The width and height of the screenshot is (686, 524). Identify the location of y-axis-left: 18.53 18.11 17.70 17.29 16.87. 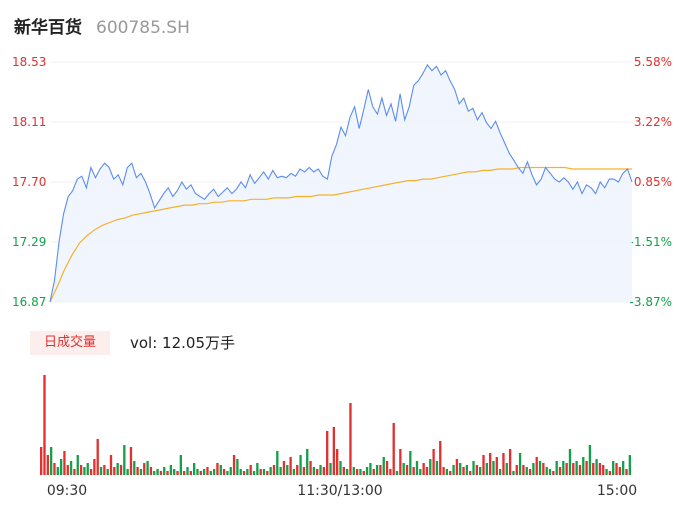
(29, 182).